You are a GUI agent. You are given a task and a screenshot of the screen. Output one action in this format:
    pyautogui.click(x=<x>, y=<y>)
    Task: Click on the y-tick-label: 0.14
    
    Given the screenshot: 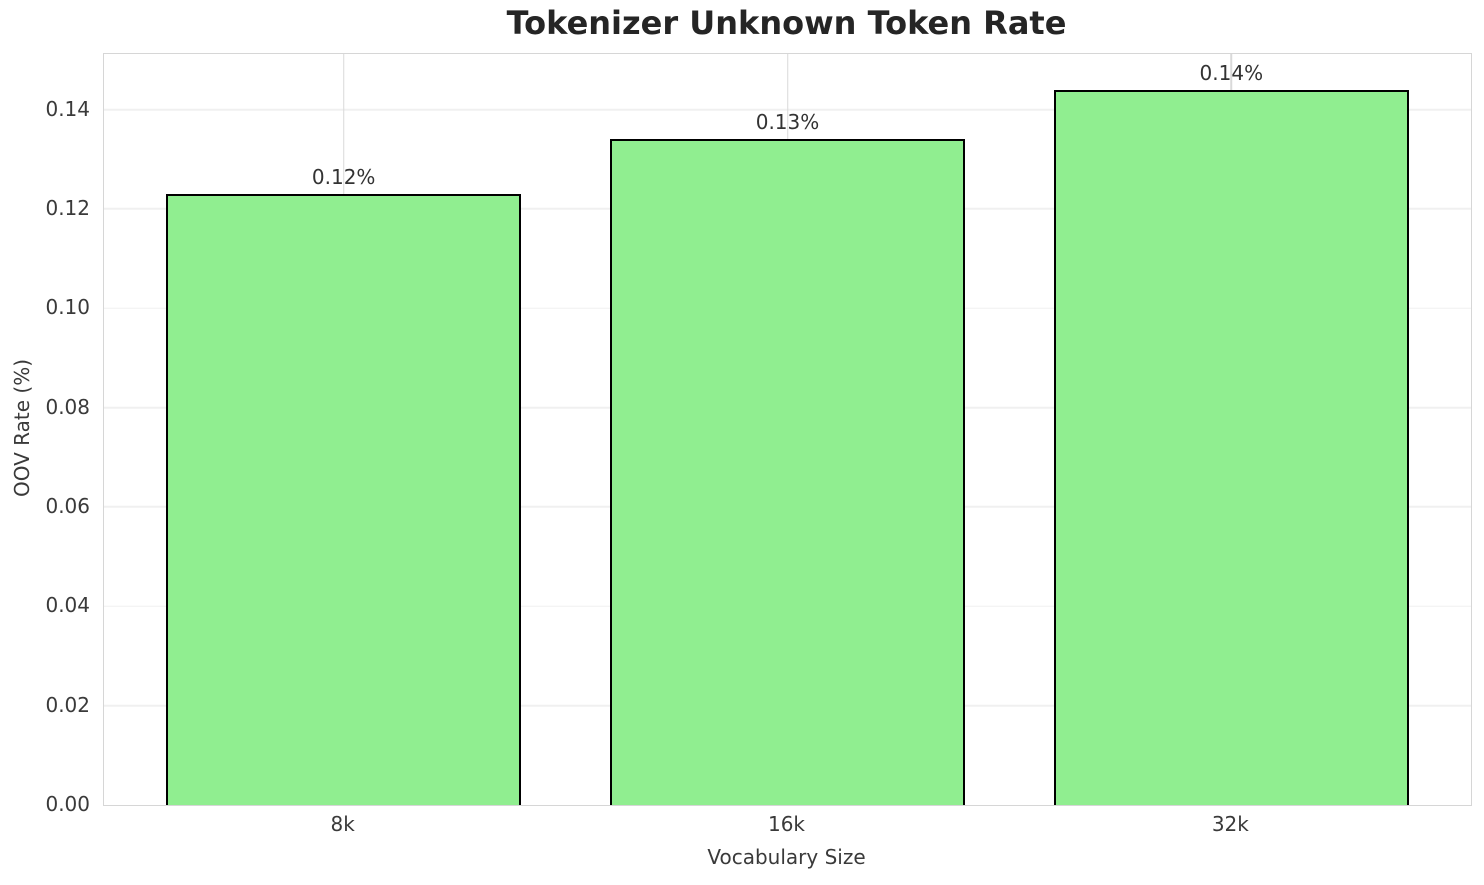 What is the action you would take?
    pyautogui.click(x=67, y=108)
    